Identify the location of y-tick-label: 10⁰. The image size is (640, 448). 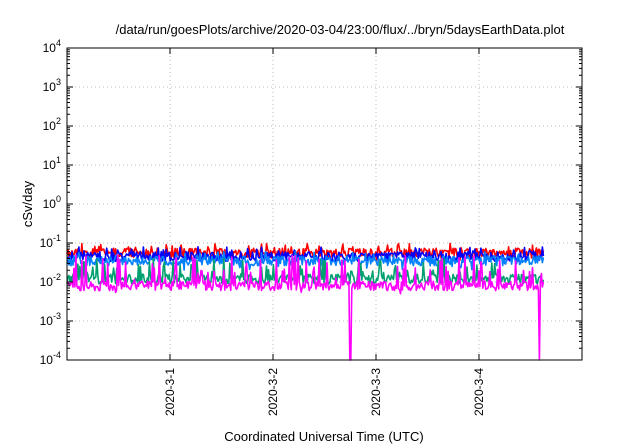
(52, 202).